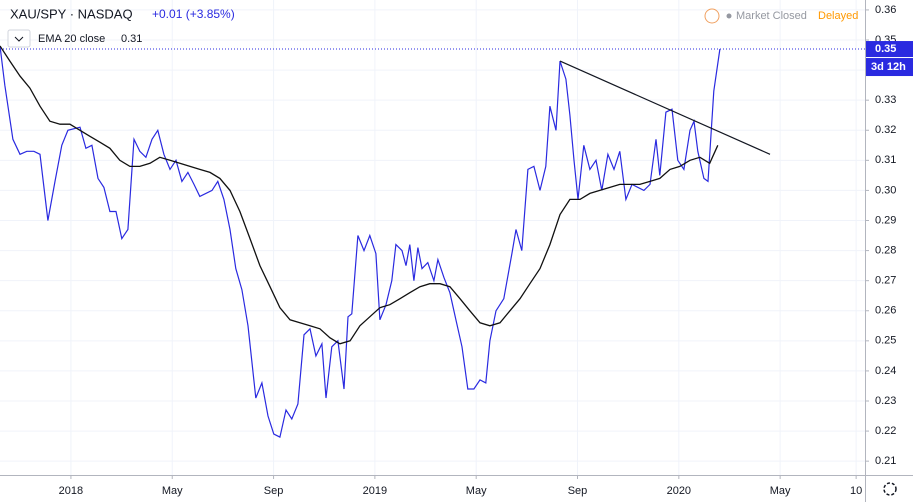 Image resolution: width=913 pixels, height=502 pixels. What do you see at coordinates (885, 10) in the screenshot?
I see `y-tick-label: 0.36` at bounding box center [885, 10].